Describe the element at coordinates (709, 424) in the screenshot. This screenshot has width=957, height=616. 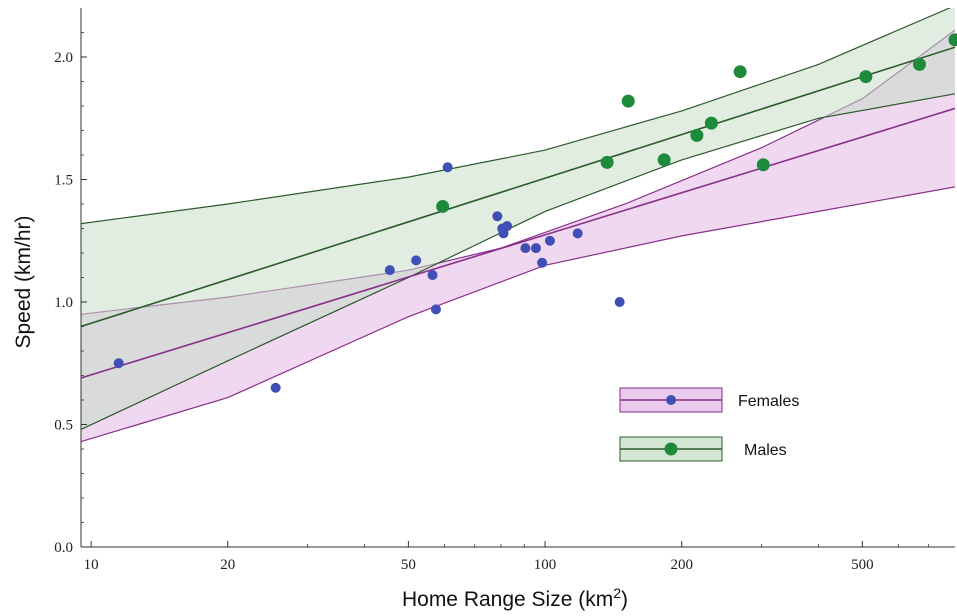
I see `legend: Females Males` at that location.